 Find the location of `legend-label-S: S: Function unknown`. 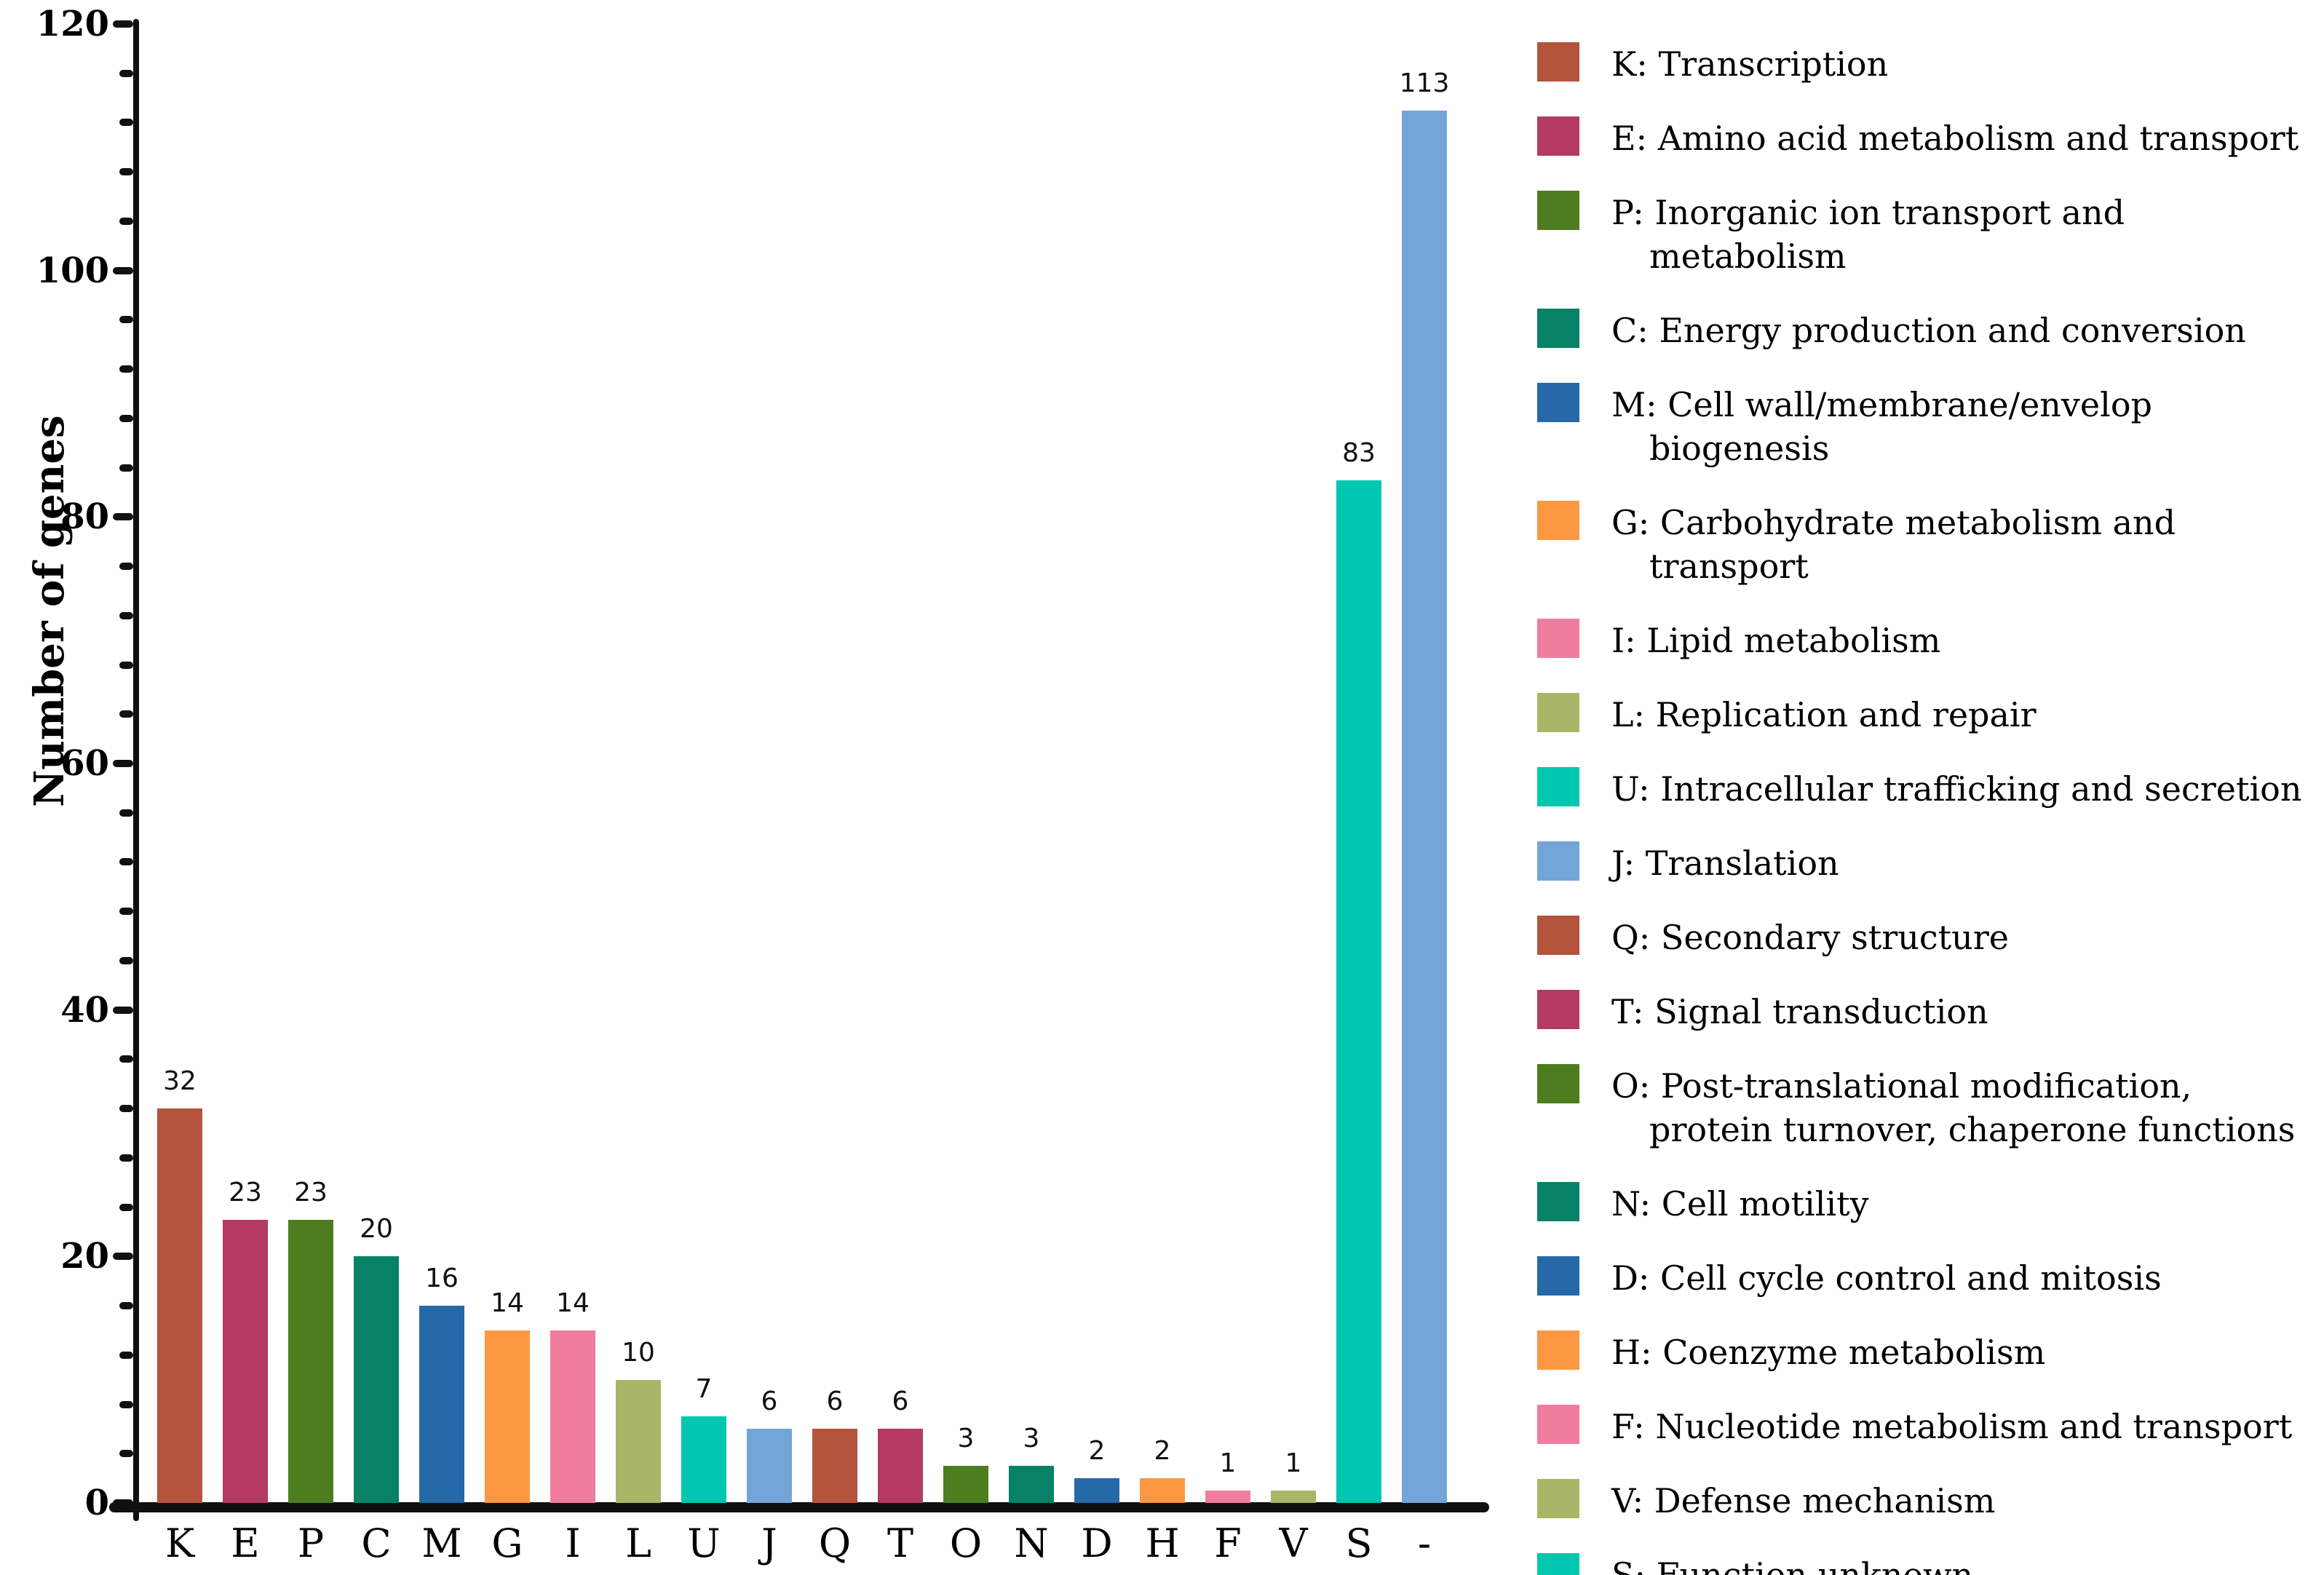

legend-label-S: S: Function unknown is located at coordinates (1792, 1565).